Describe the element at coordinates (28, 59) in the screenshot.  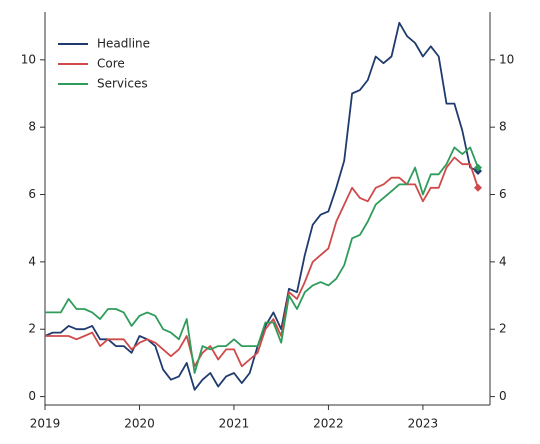
I see `y-tick-label: 10` at that location.